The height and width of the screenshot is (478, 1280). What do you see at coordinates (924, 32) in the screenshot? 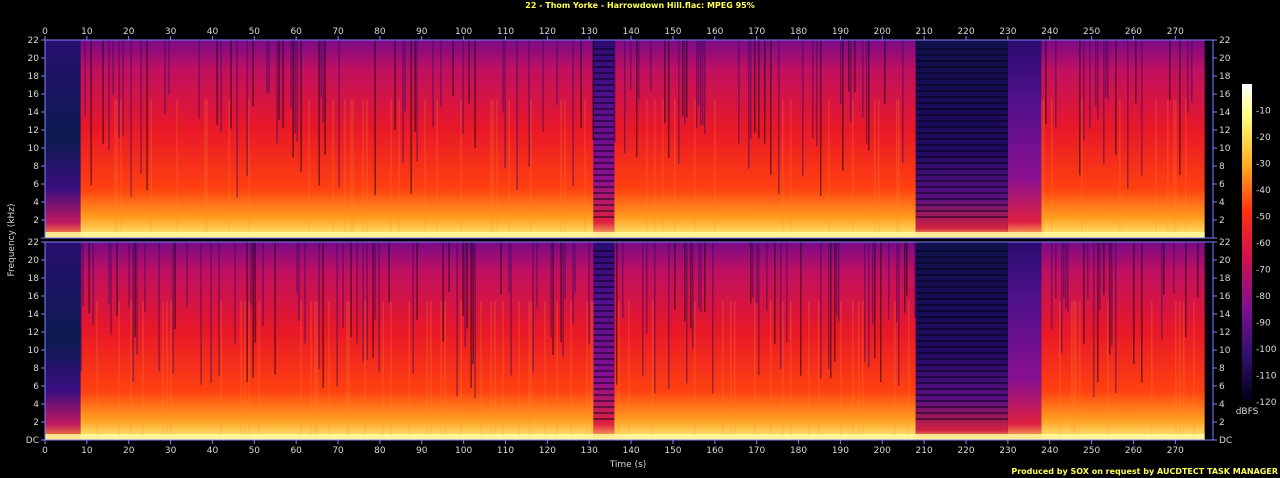
I see `x-tick-label-top: 210` at bounding box center [924, 32].